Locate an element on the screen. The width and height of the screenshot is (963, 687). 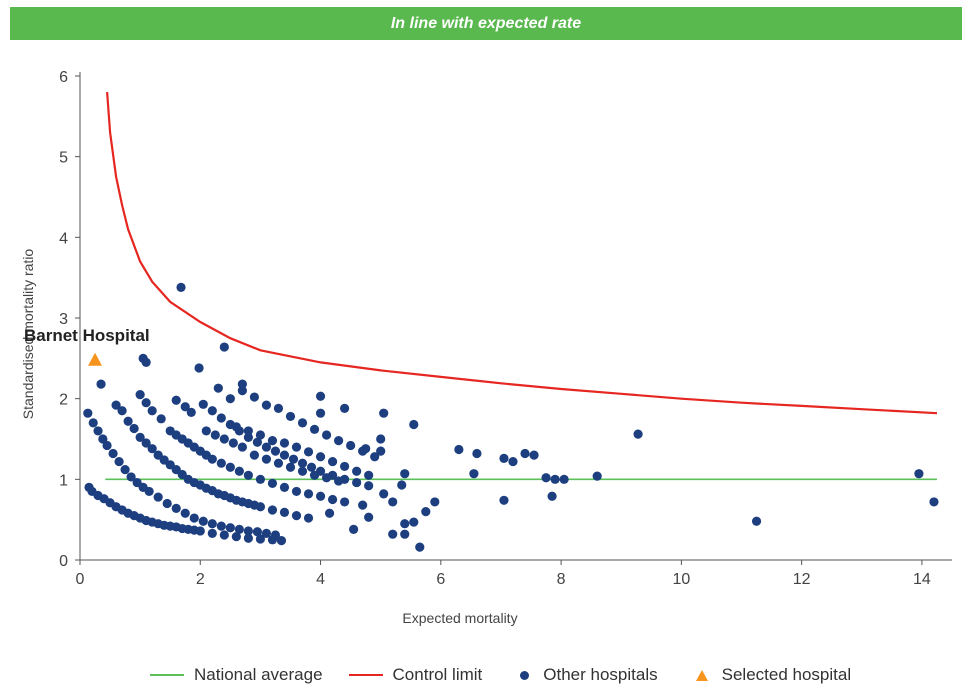
x-tick-label: 6 is located at coordinates (440, 579).